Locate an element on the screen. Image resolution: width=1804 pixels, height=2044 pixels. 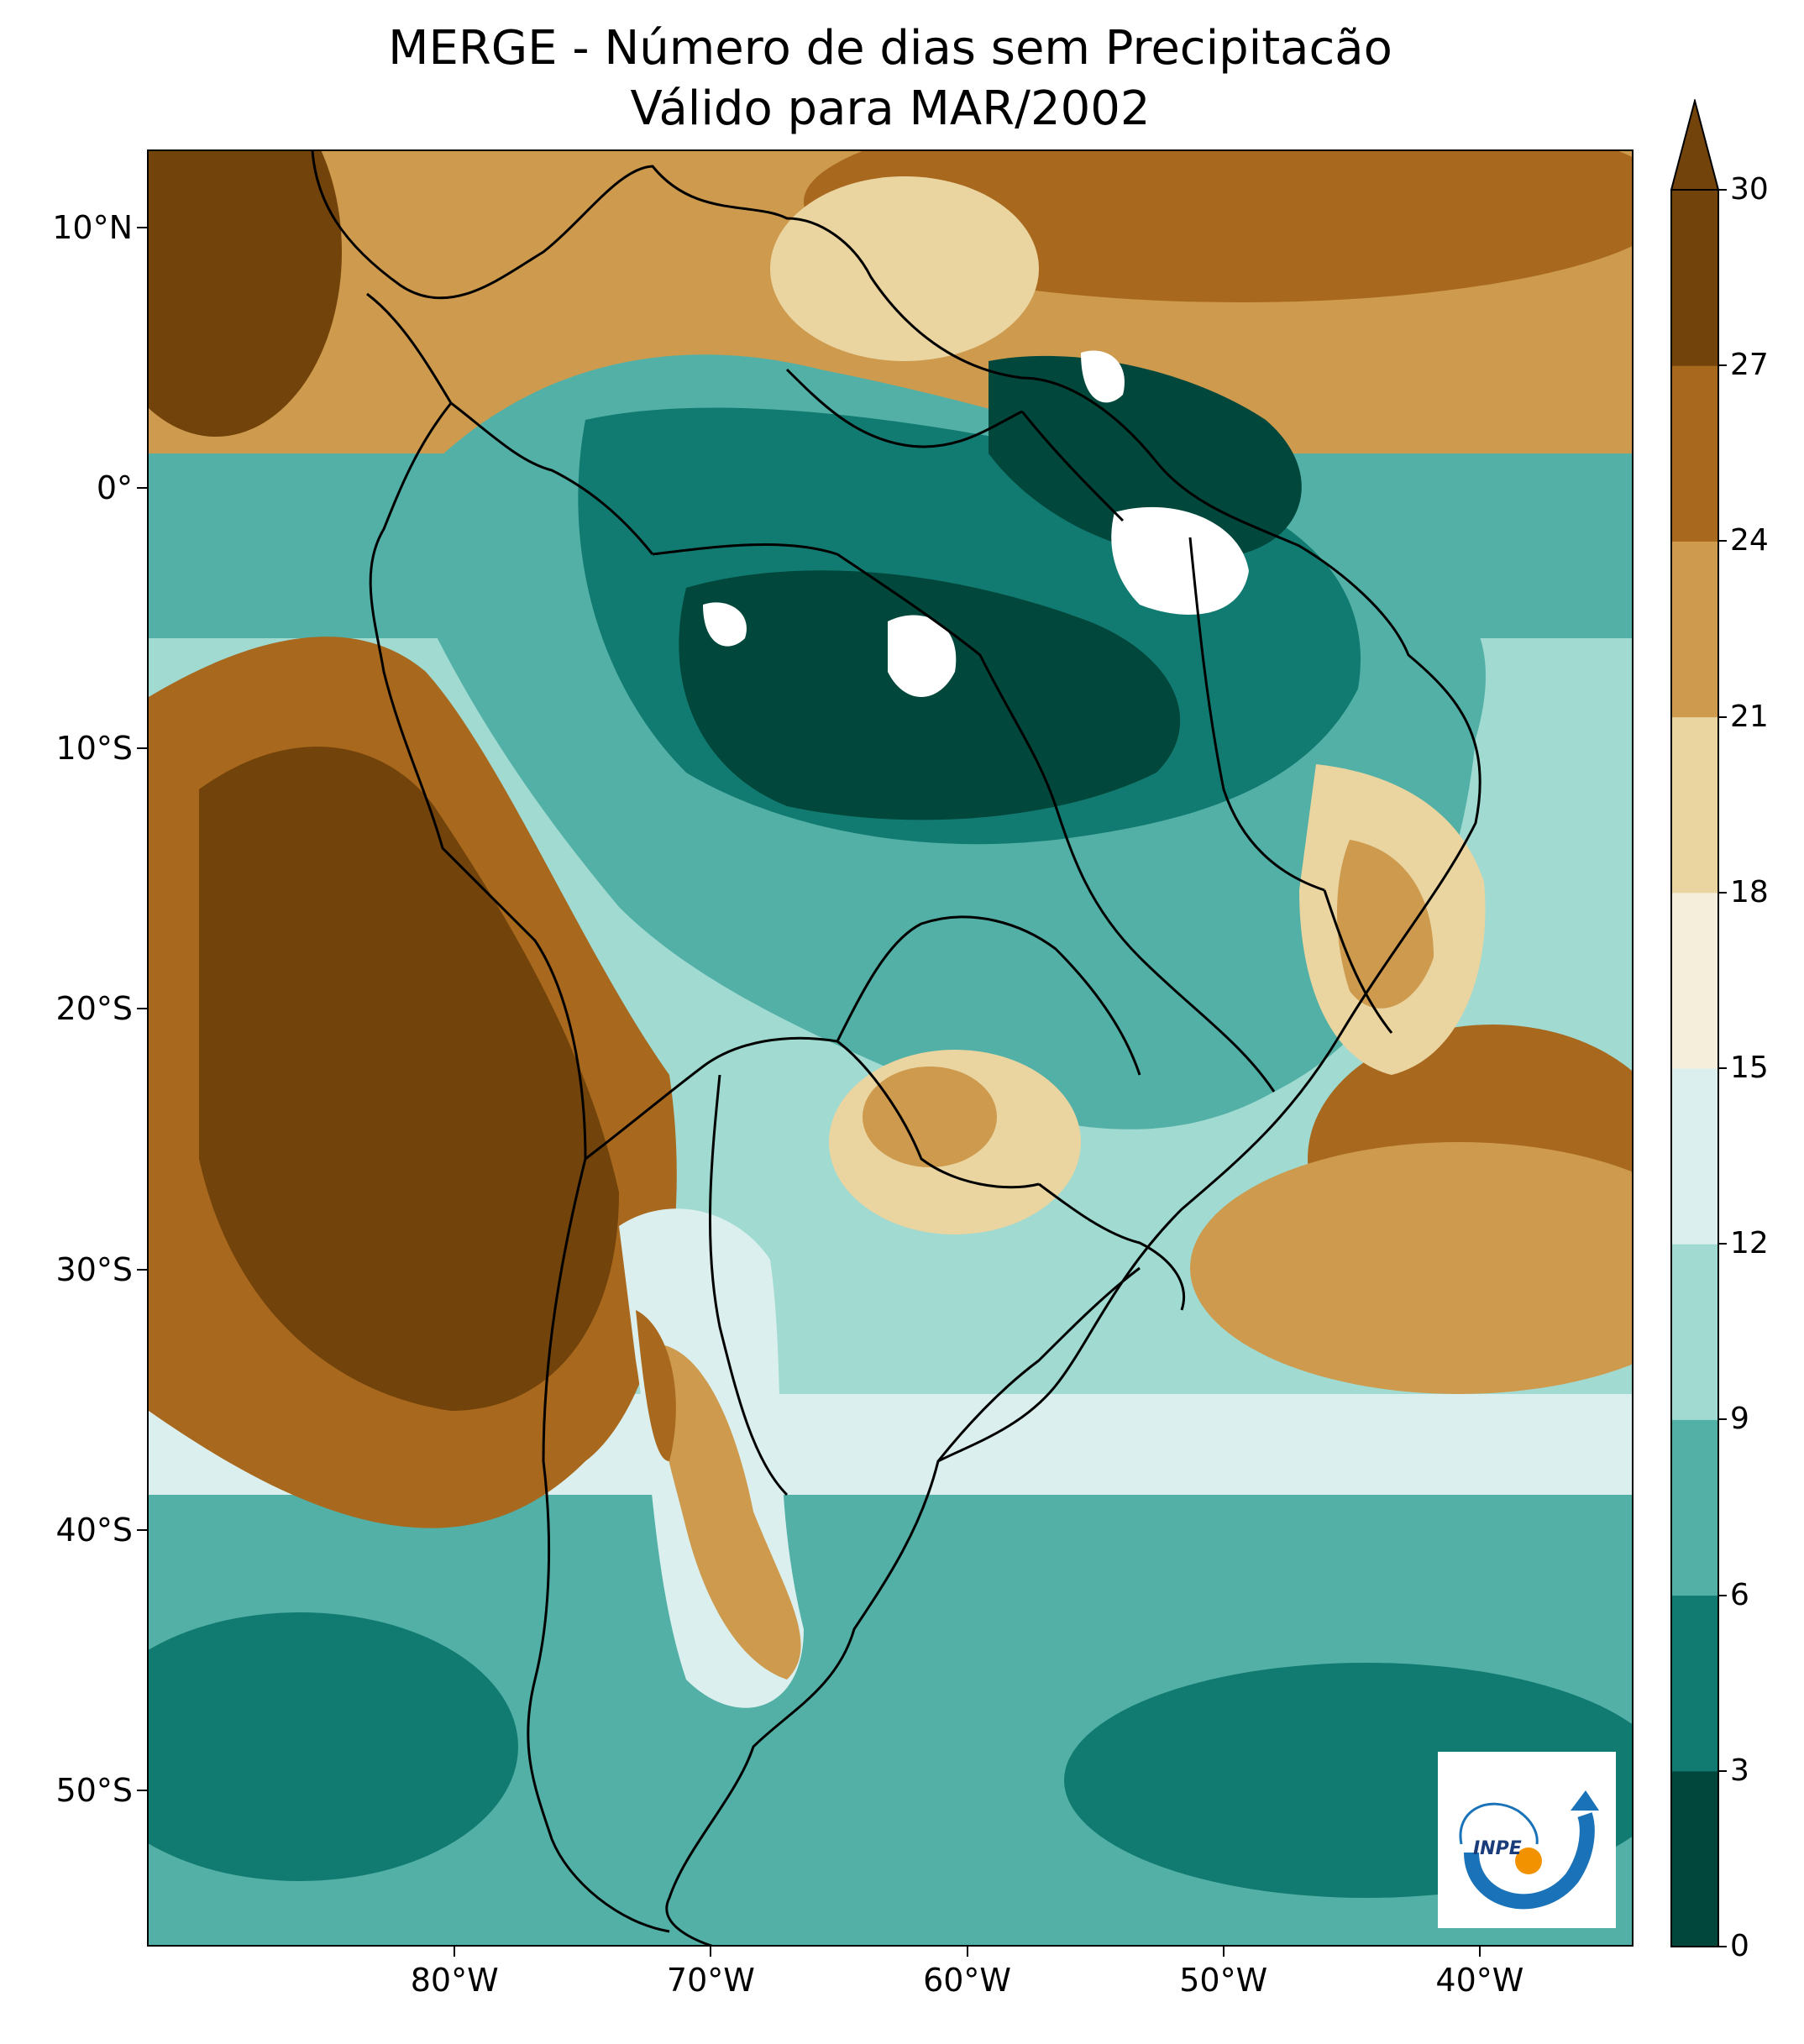
inpe-logo: INPE is located at coordinates (1527, 1840).